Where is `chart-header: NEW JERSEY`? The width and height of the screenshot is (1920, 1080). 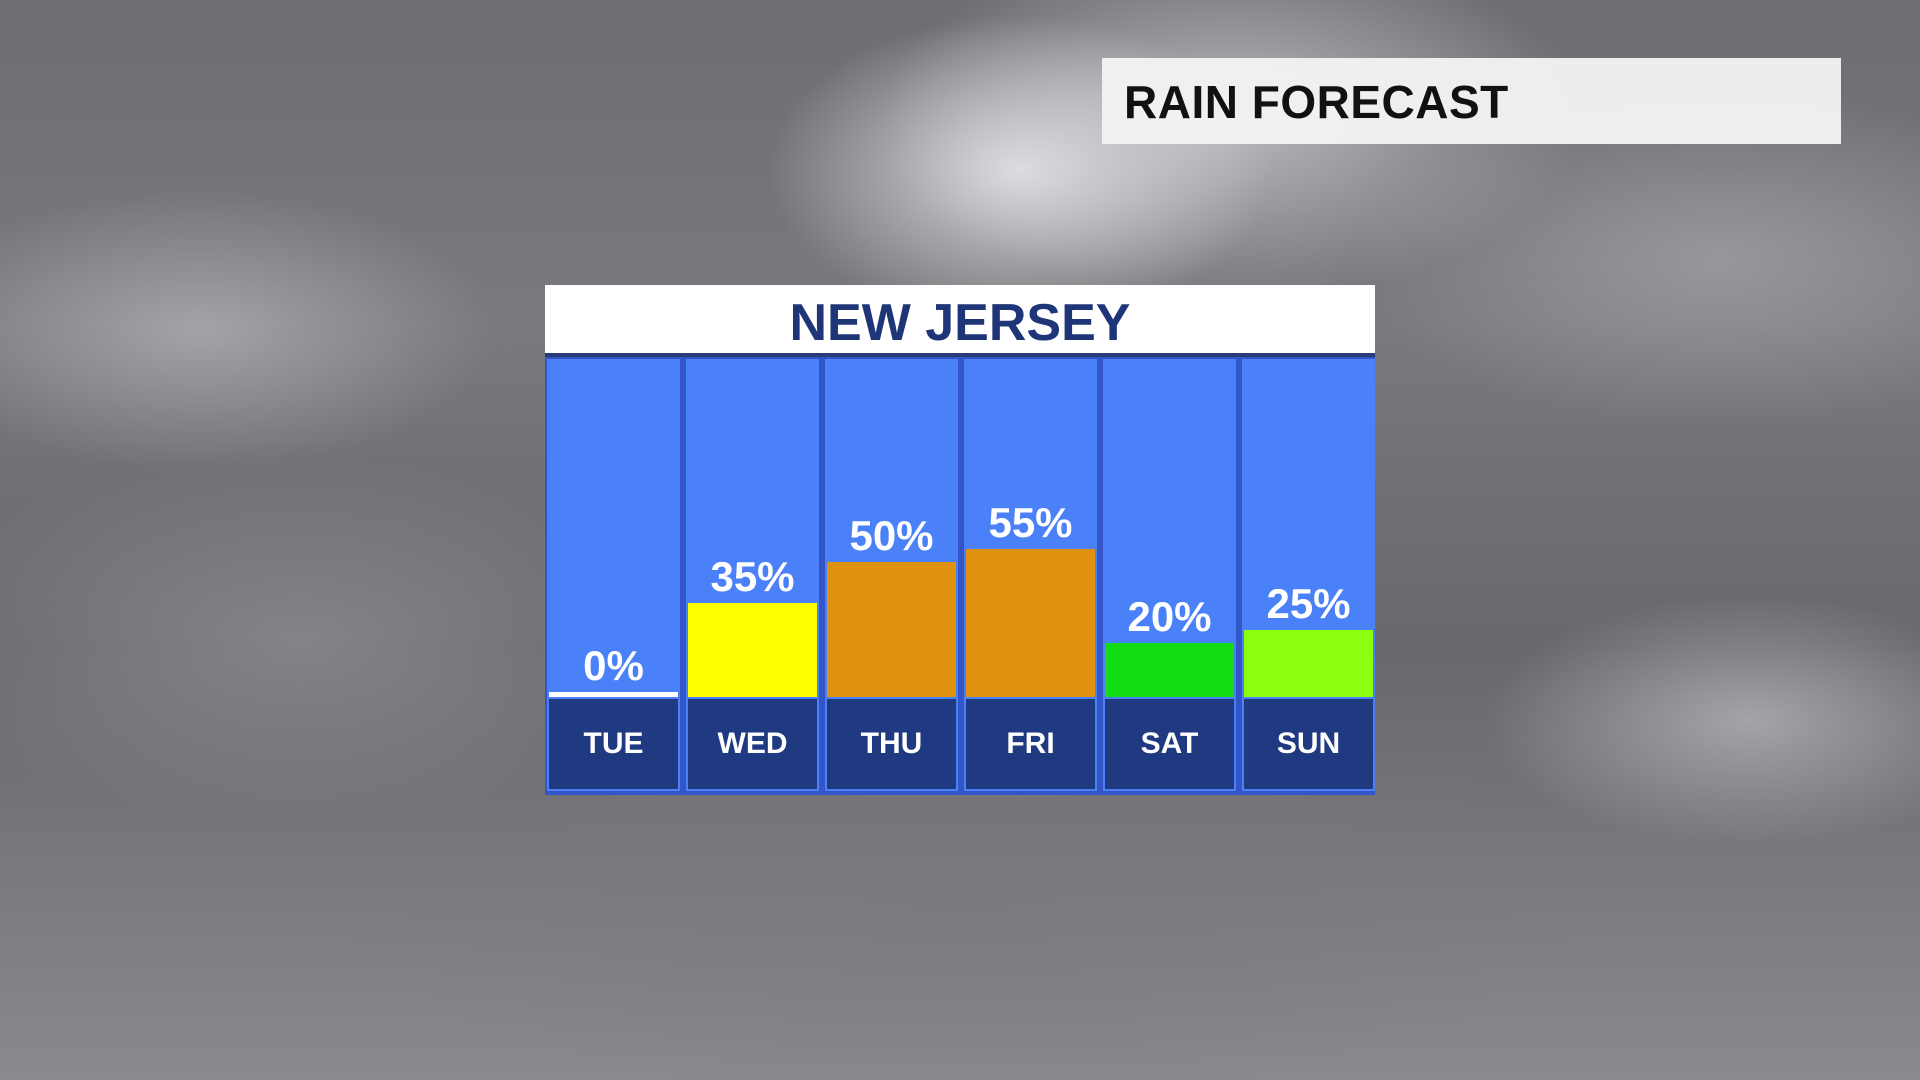 chart-header: NEW JERSEY is located at coordinates (960, 321).